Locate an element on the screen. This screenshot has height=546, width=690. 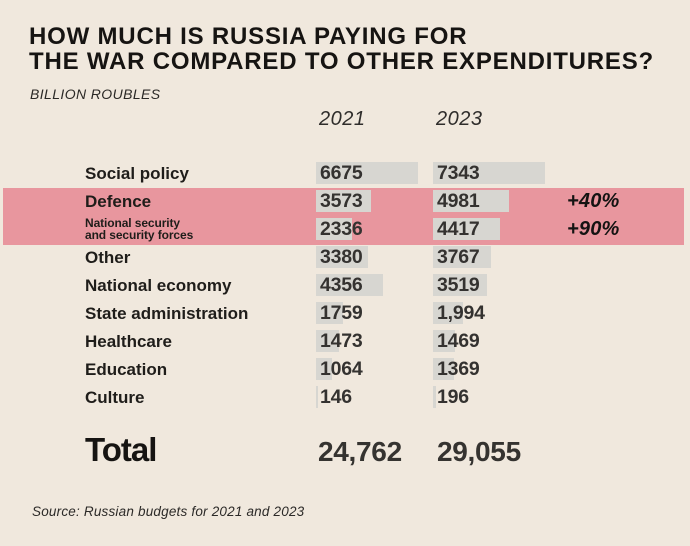
bar-cell-2023: 7343 is located at coordinates (489, 173).